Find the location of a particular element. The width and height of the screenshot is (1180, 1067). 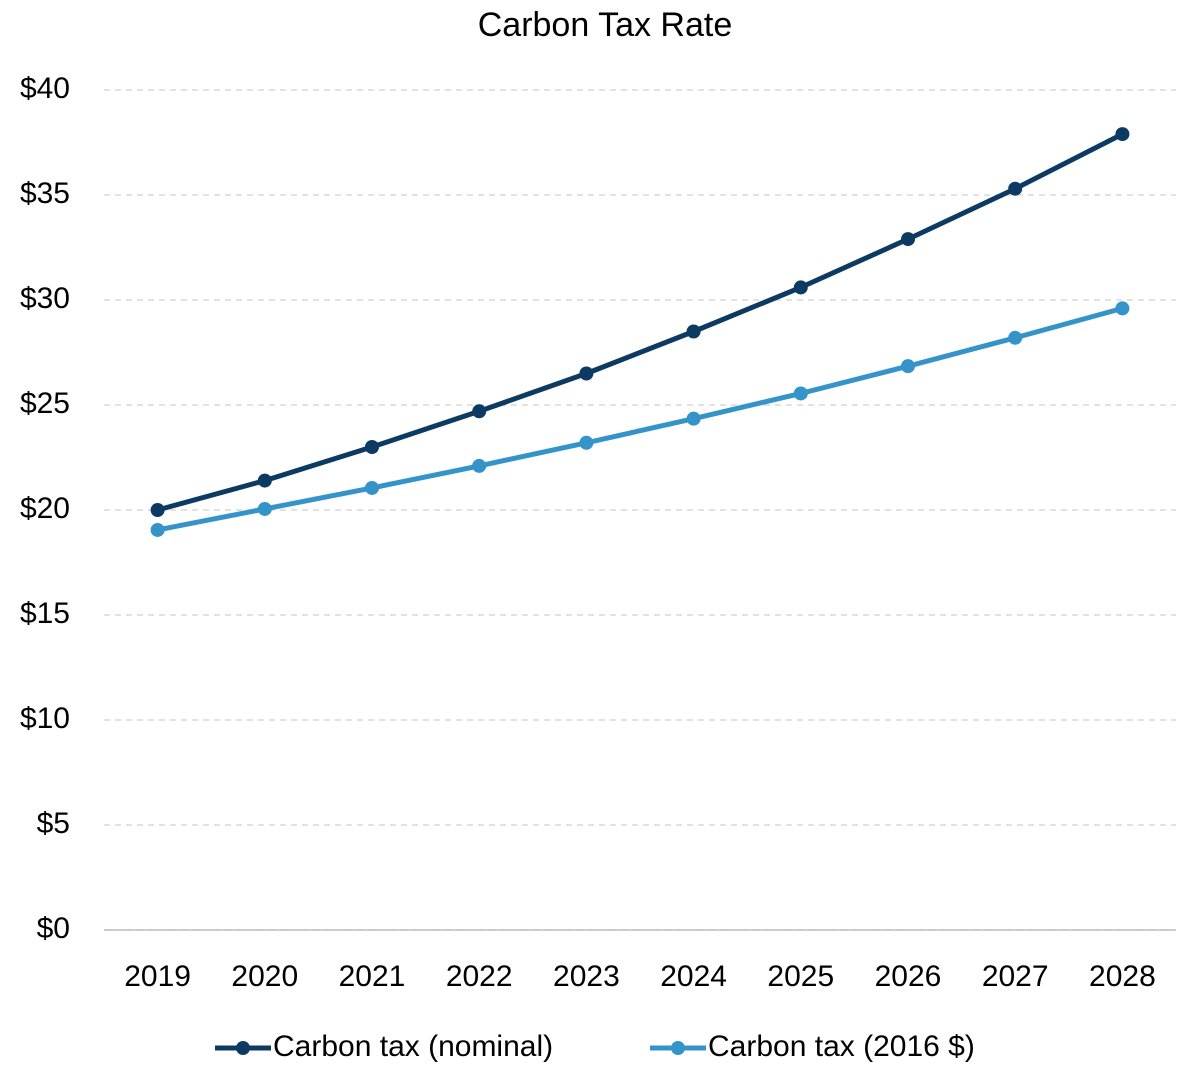

chart-title: Carbon Tax Rate is located at coordinates (605, 25).